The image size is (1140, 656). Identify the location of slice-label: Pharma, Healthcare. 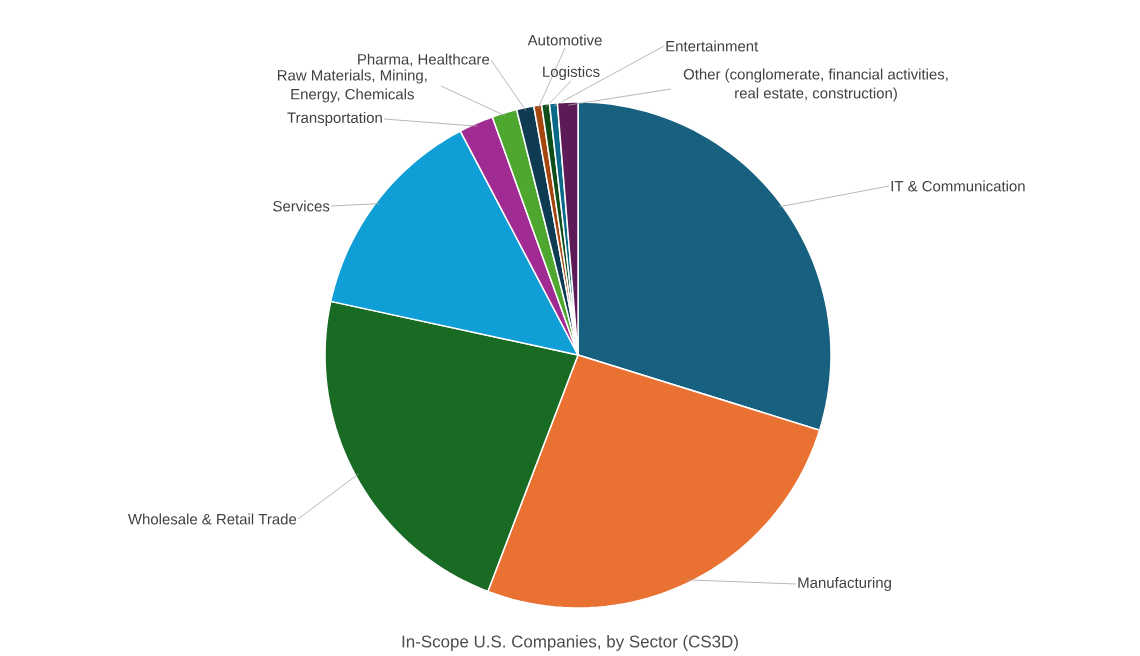
(424, 60).